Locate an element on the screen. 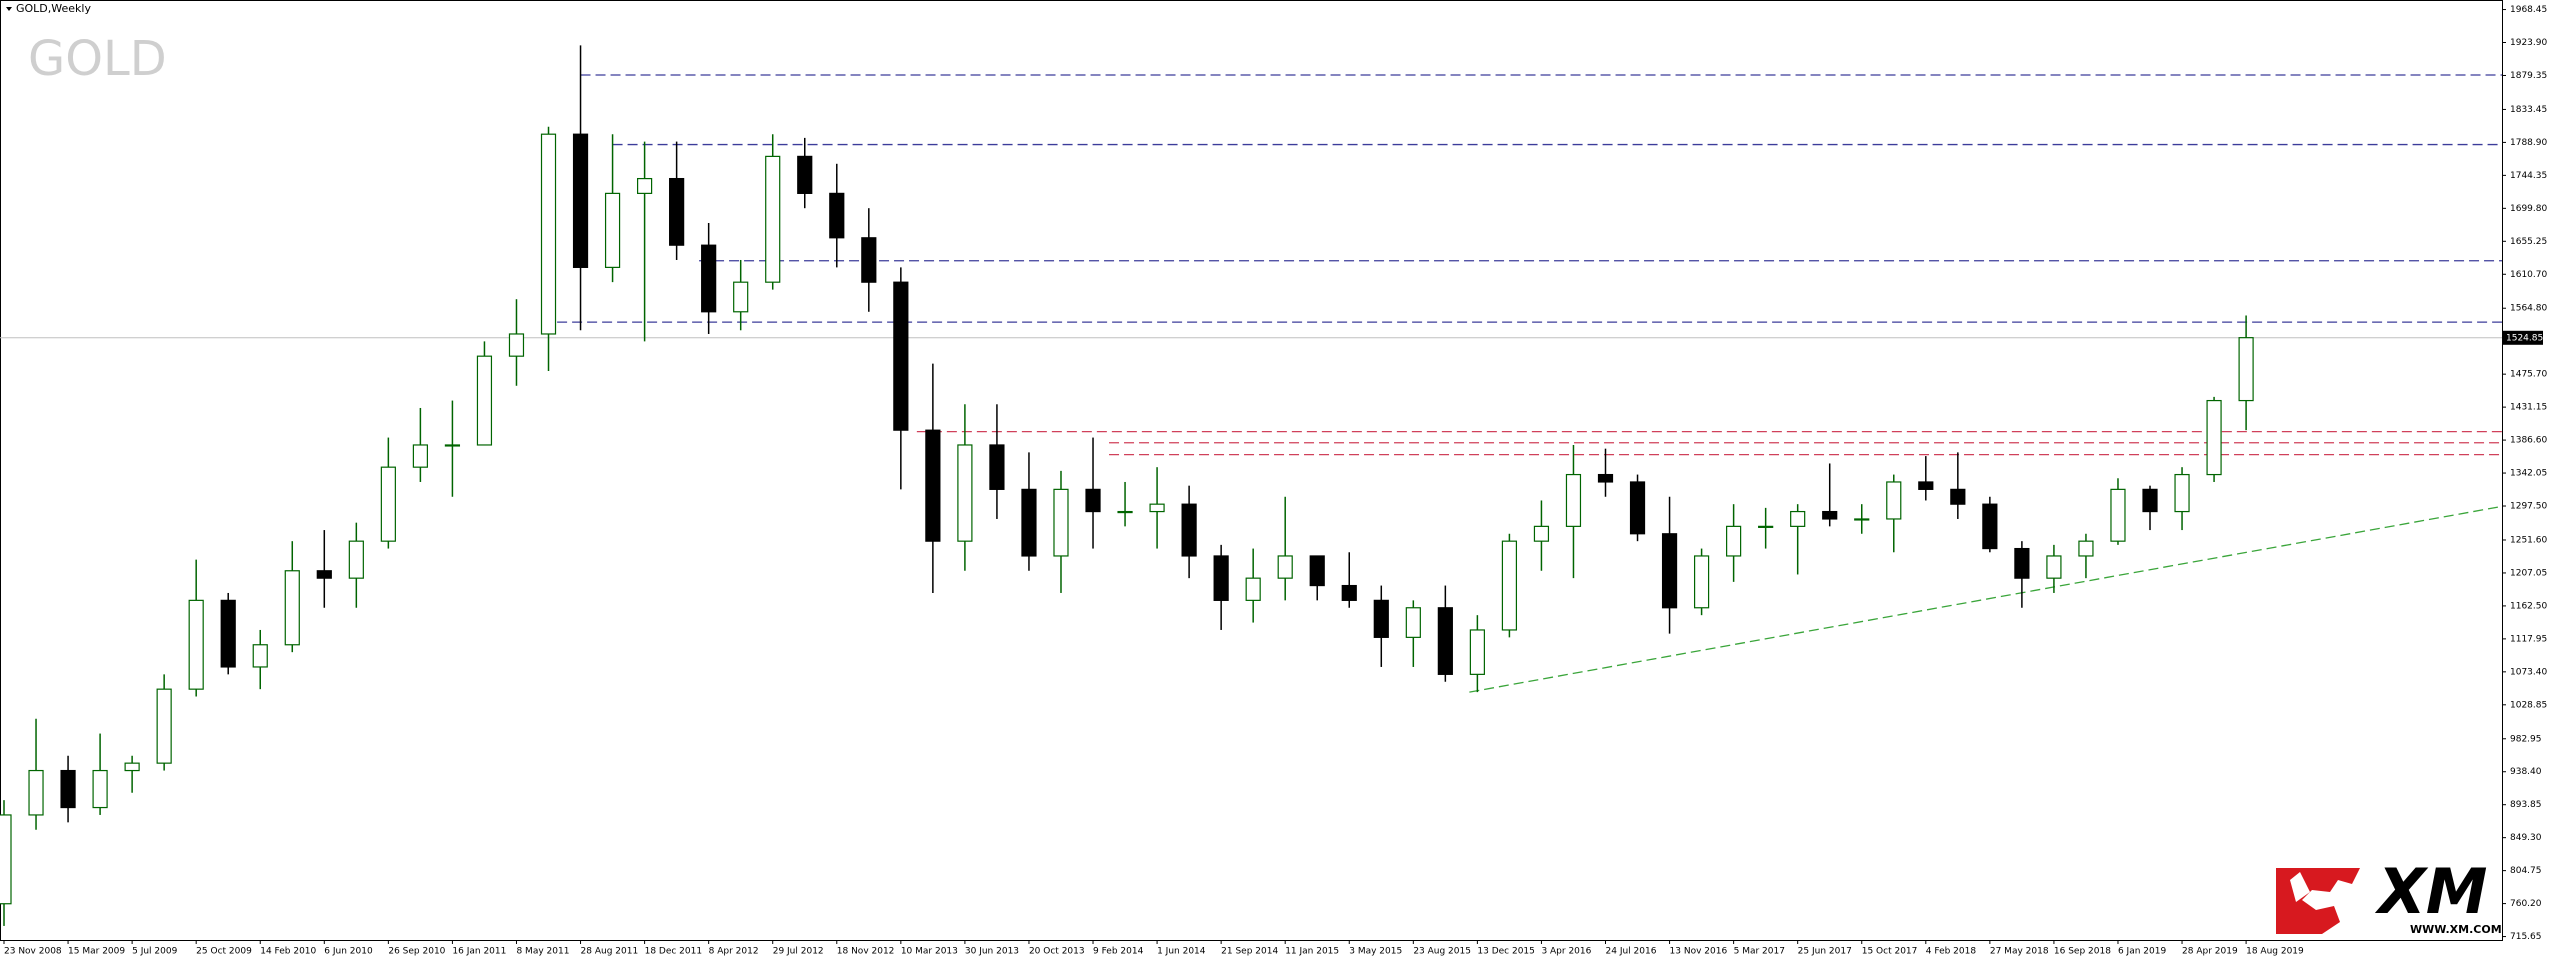 The height and width of the screenshot is (960, 2556). x-tick-label: 4 Feb 2018 is located at coordinates (1951, 952).